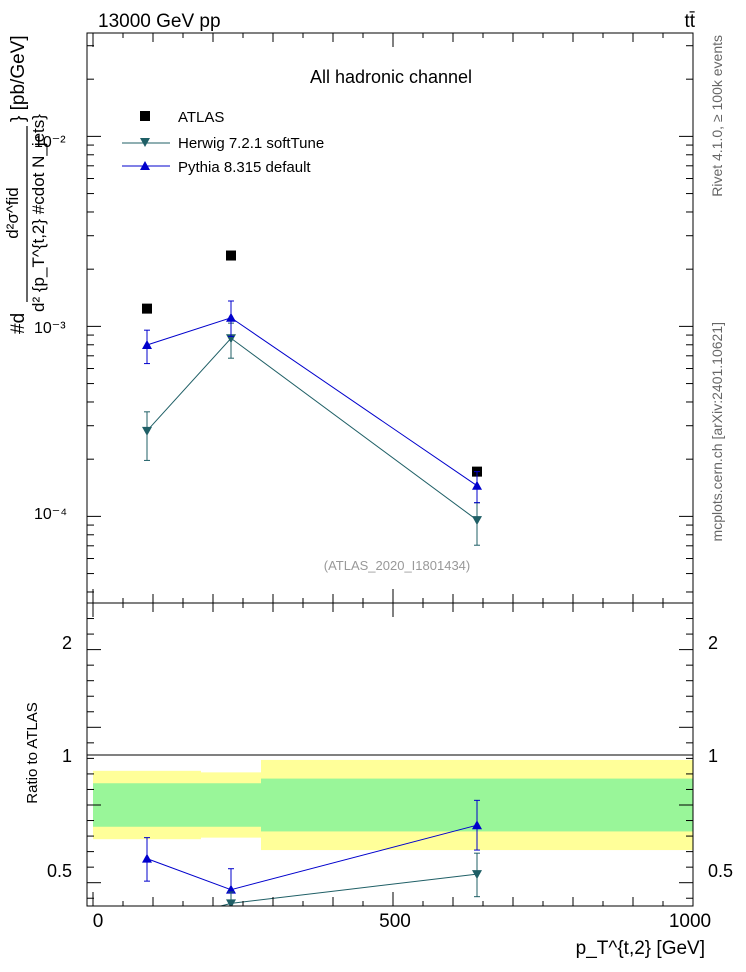 The height and width of the screenshot is (972, 746). I want to click on main-series, so click(312, 398).